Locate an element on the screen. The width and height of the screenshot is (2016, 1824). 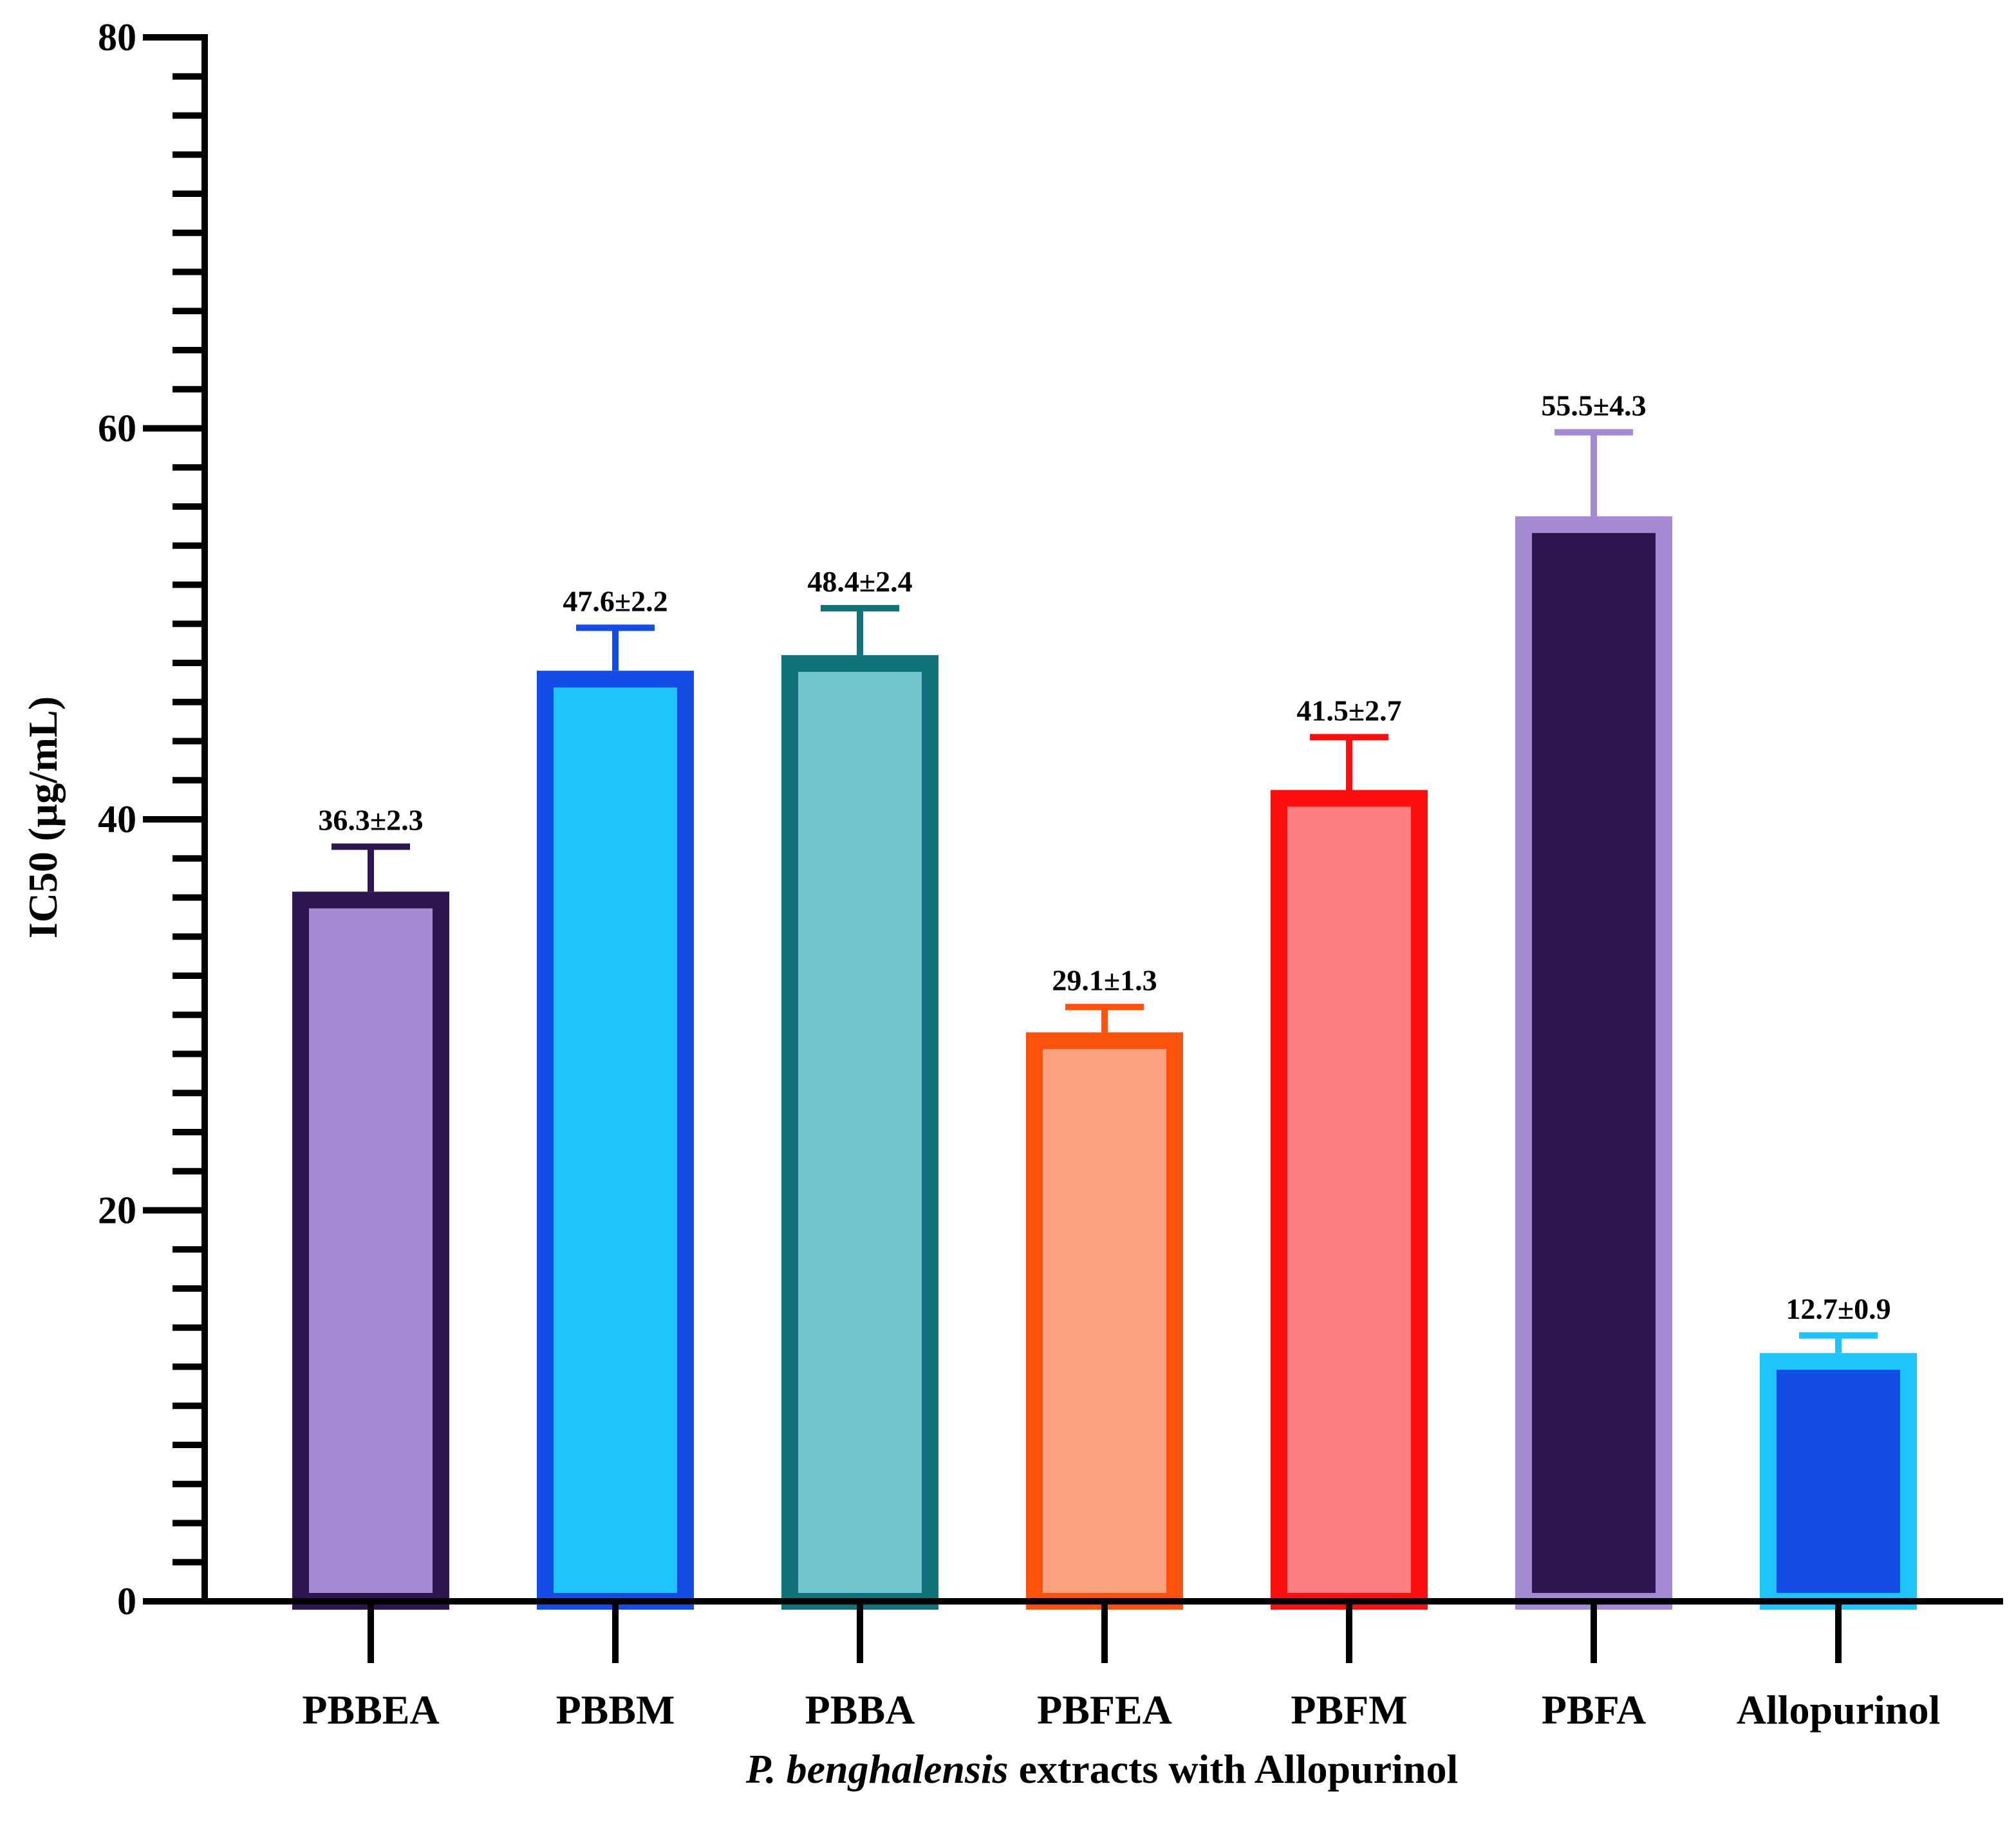
y-axis-title: IC50 (µg/mL) is located at coordinates (43, 817).